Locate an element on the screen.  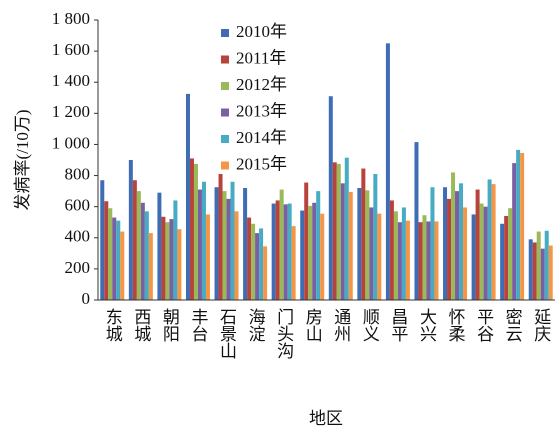
x-tick-label: 大兴 is located at coordinates (427, 325).